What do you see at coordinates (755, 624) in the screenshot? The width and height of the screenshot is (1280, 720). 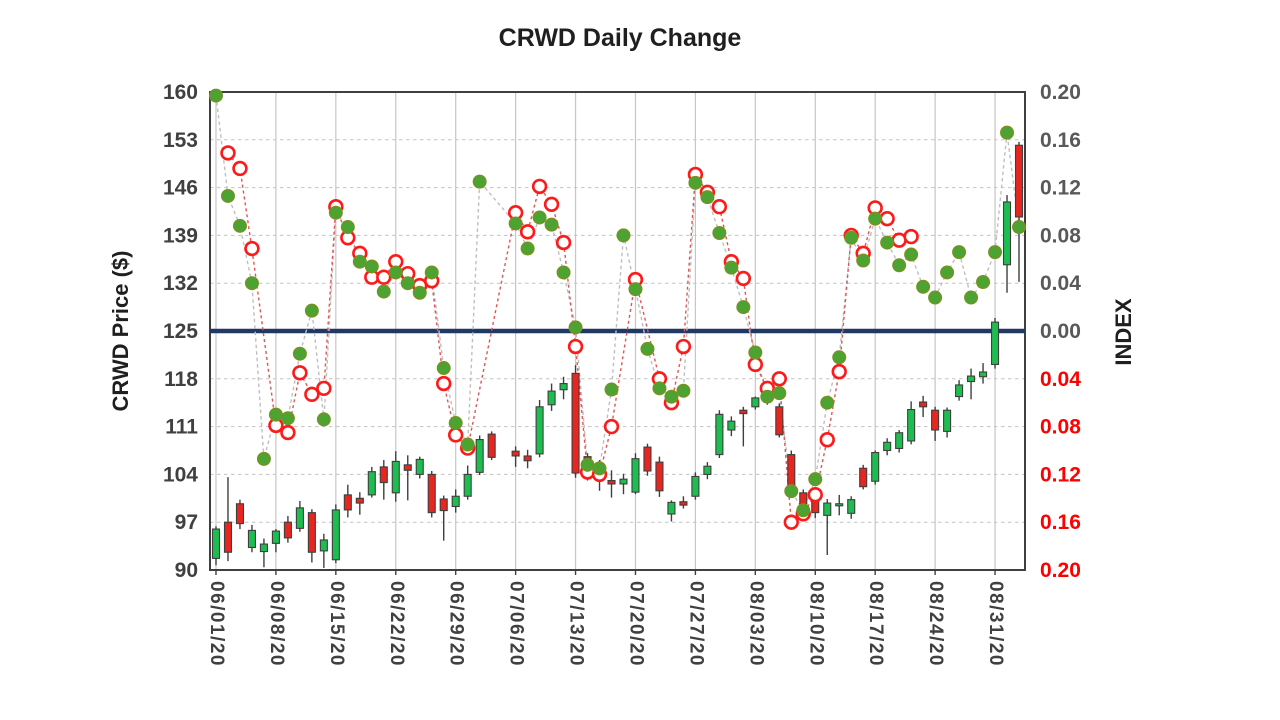 I see `date-label: 08/03/20` at bounding box center [755, 624].